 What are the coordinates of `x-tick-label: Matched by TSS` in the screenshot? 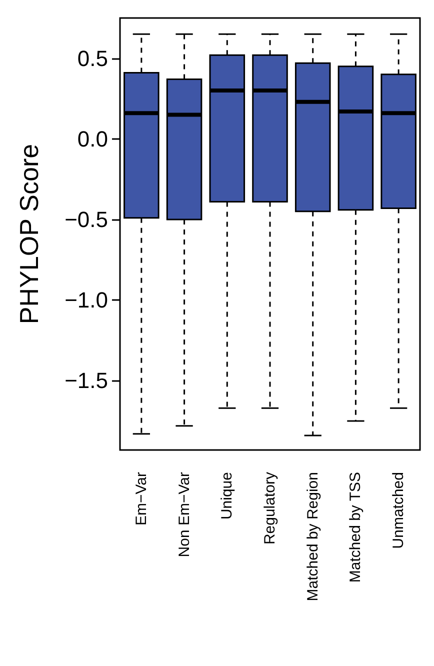 It's located at (355, 527).